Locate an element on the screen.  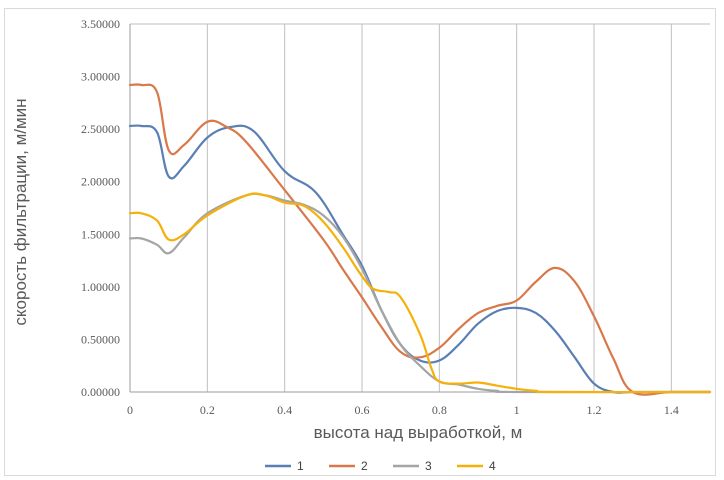
legend-label-3: 3 is located at coordinates (428, 466).